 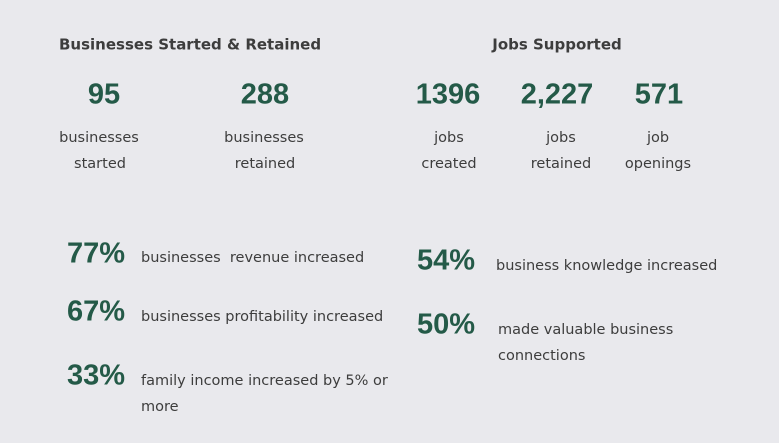 What do you see at coordinates (96, 254) in the screenshot?
I see `metric-value: 77%` at bounding box center [96, 254].